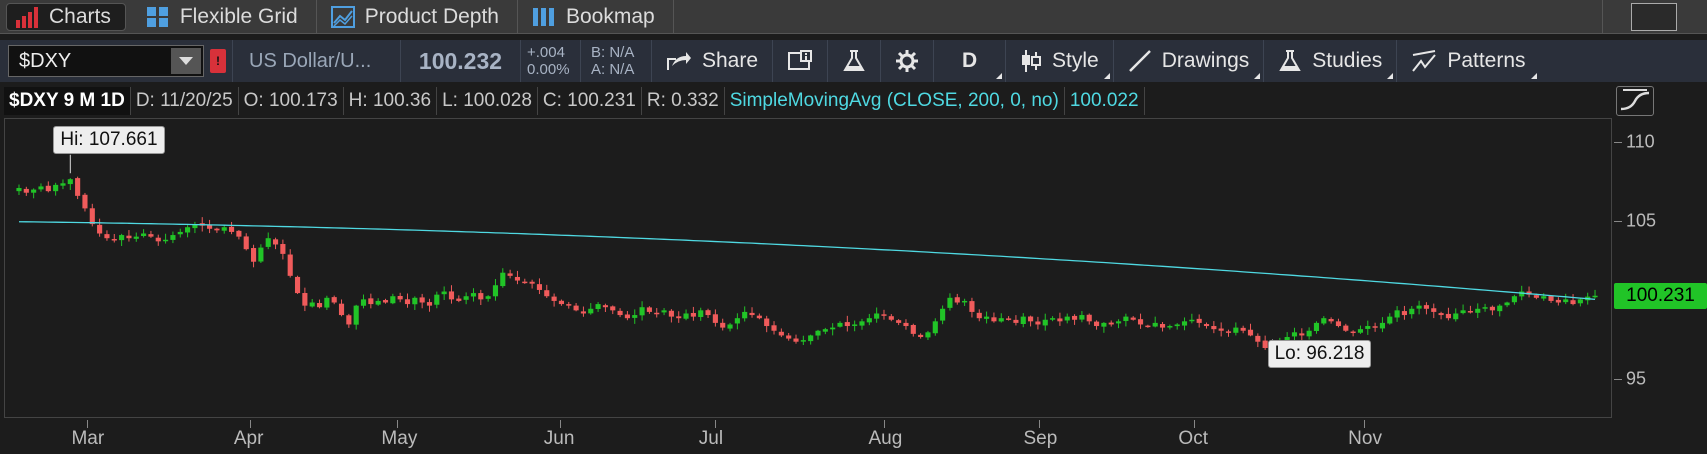  What do you see at coordinates (679, 61) in the screenshot?
I see `share-icon` at bounding box center [679, 61].